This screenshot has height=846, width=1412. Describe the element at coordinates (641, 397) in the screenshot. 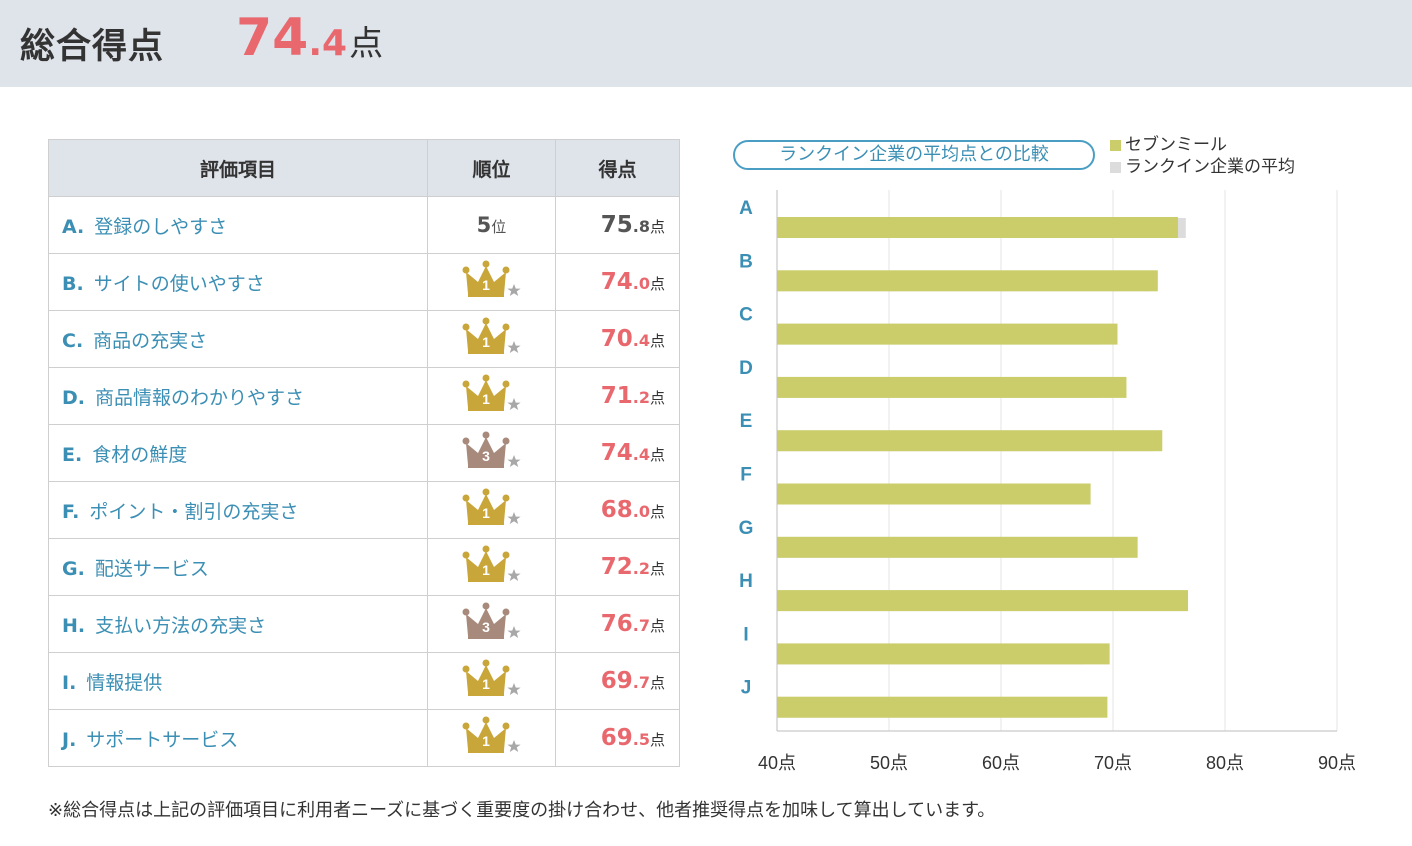

I see `score-dec: .2` at that location.